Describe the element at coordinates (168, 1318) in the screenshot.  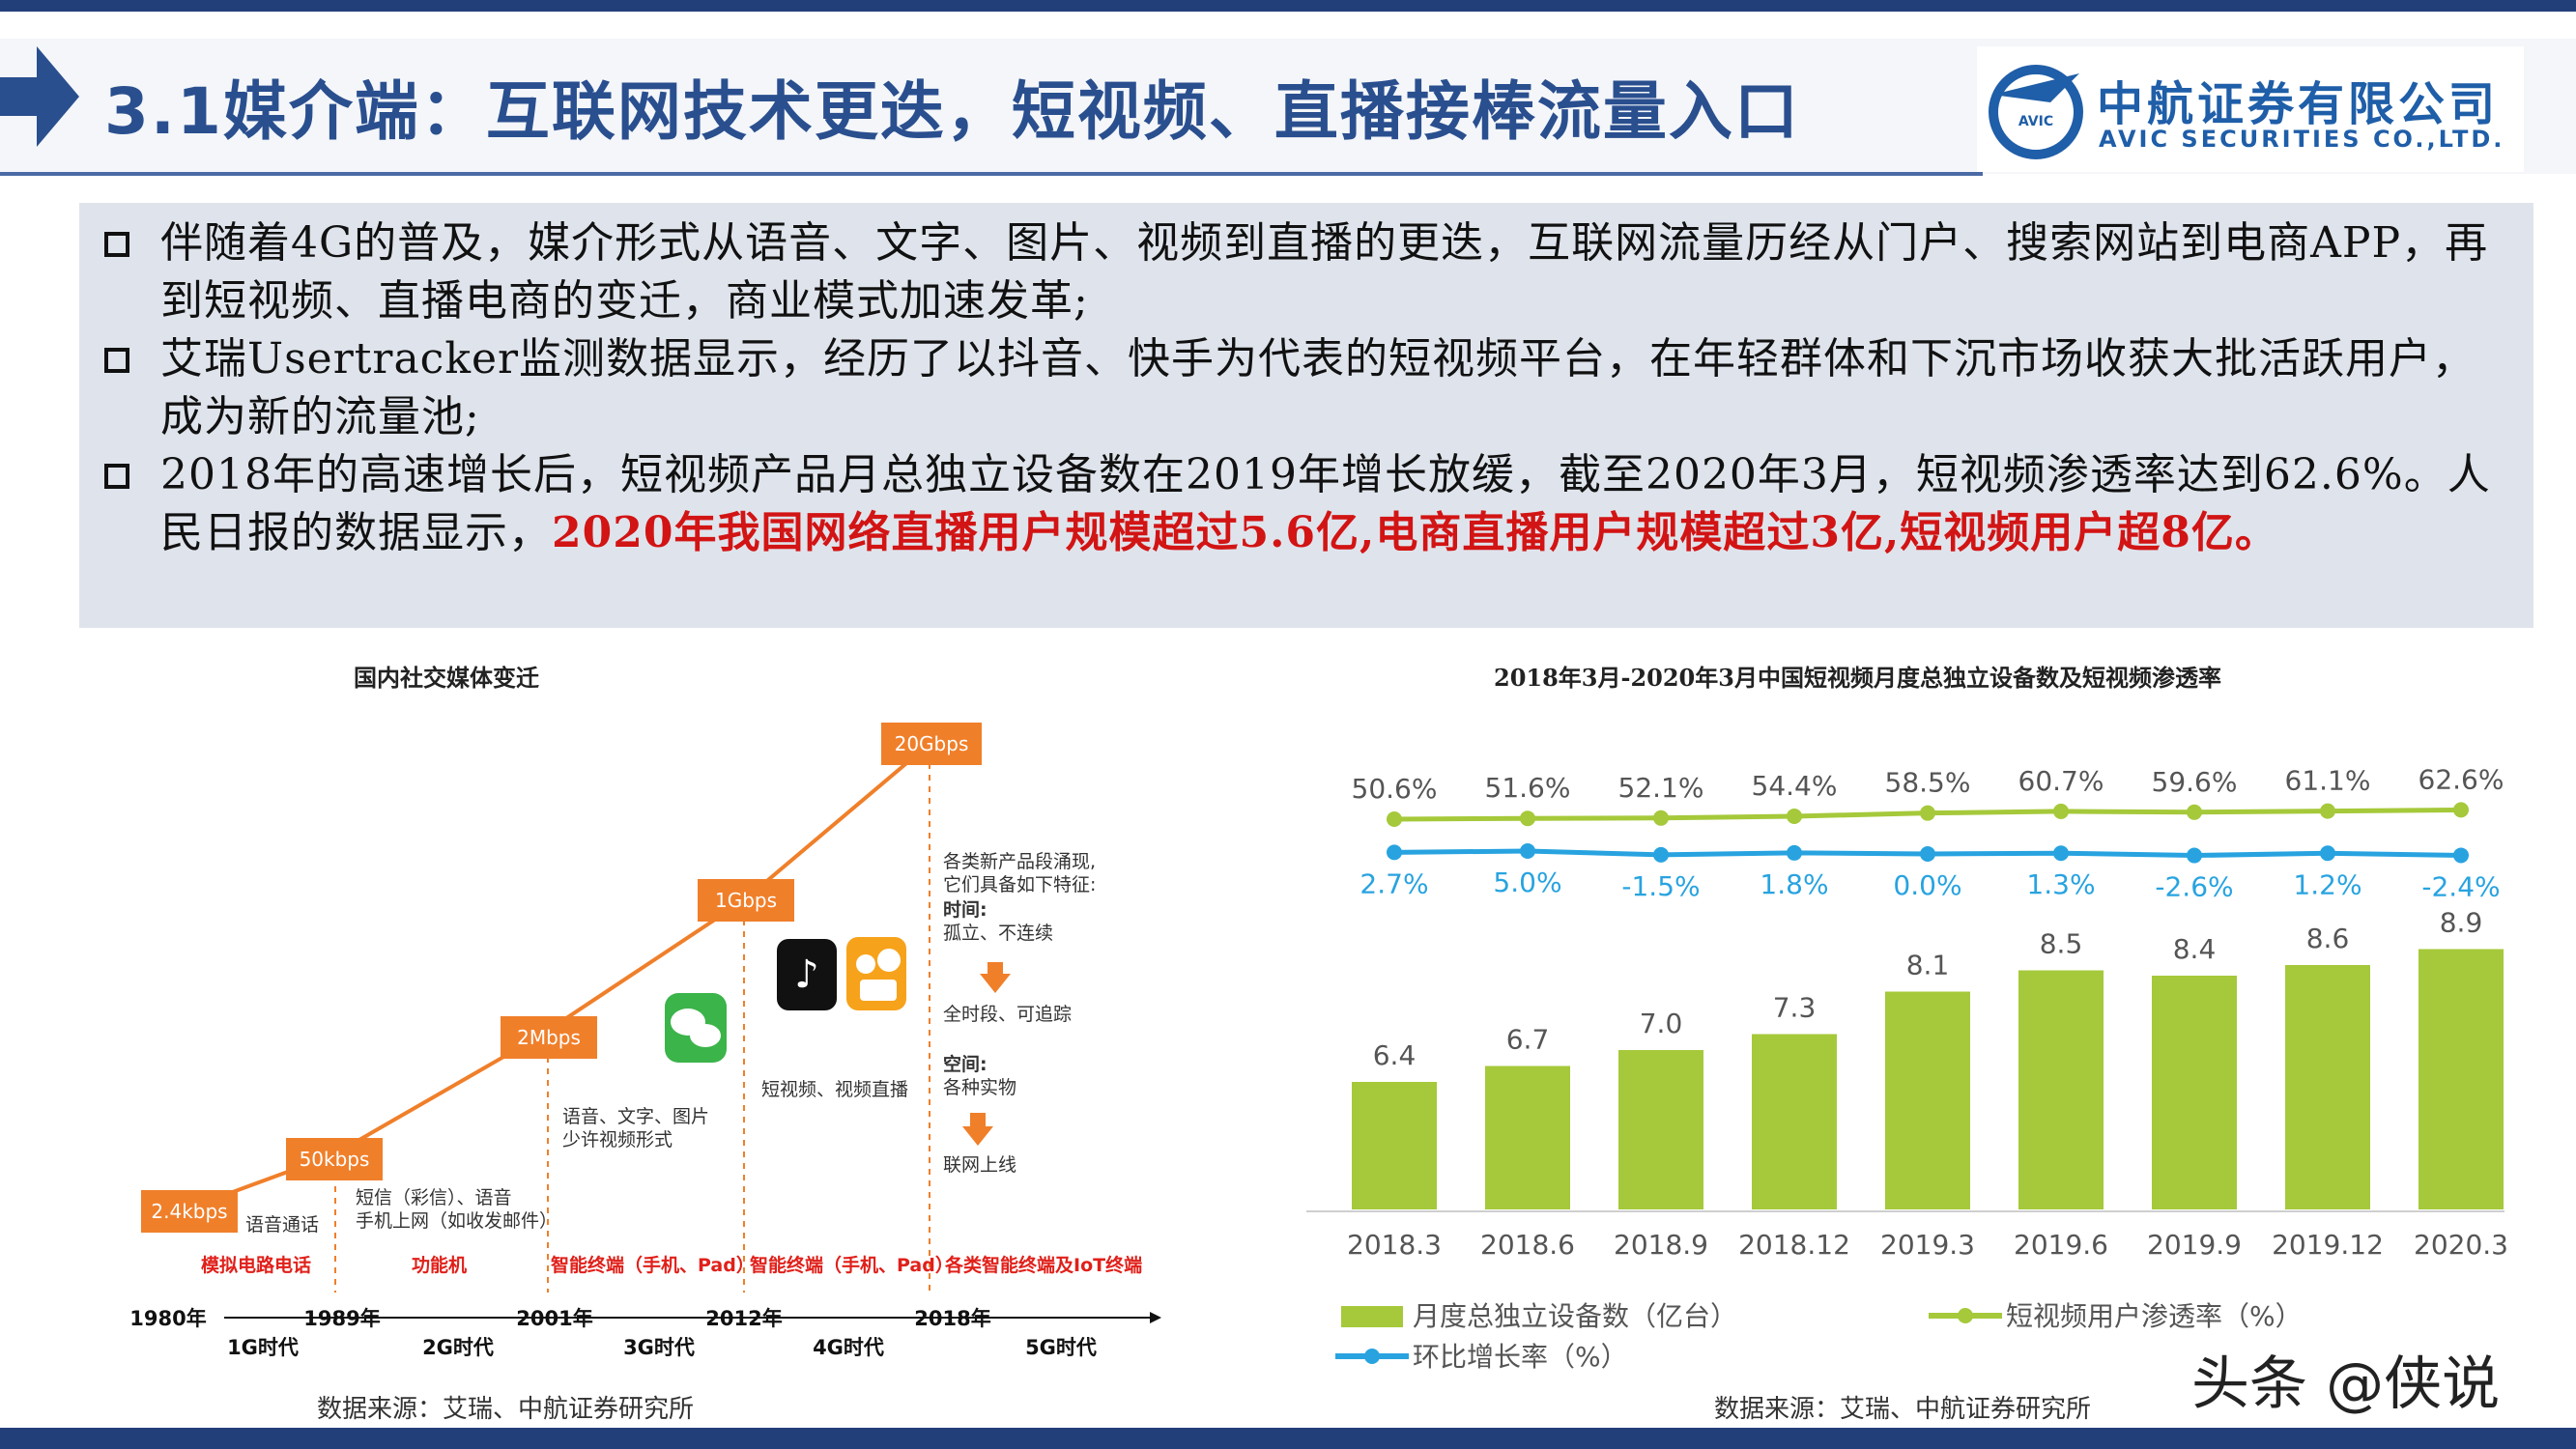
I see `year-1: 1980年` at that location.